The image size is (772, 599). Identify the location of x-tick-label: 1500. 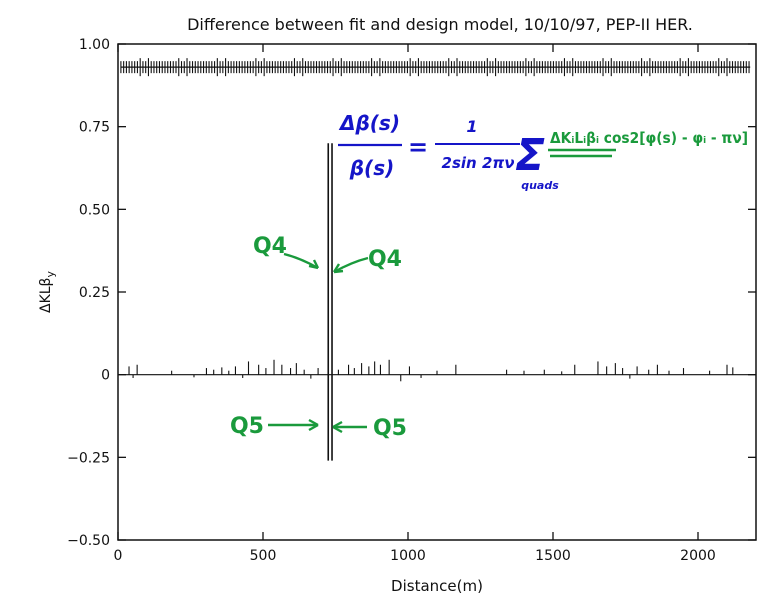
(553, 556).